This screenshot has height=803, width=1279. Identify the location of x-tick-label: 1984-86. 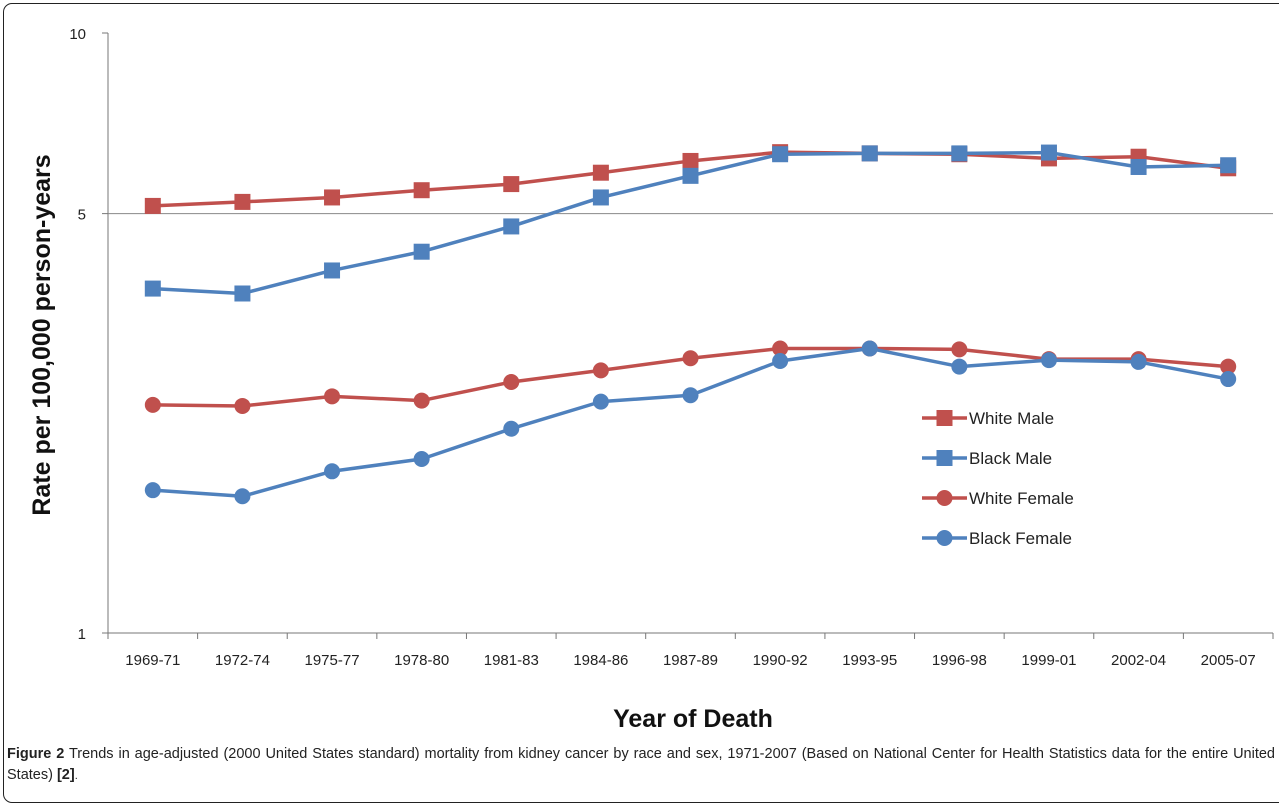
(600, 660).